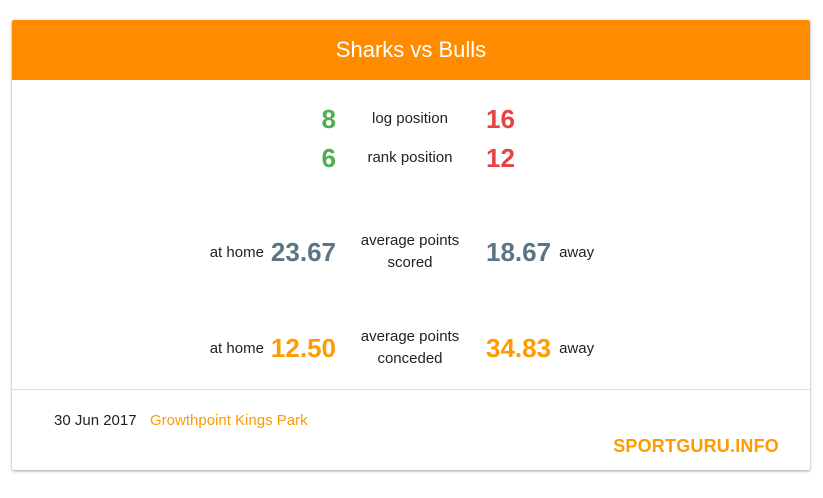  What do you see at coordinates (236, 252) in the screenshot?
I see `home-scored-label: at home` at bounding box center [236, 252].